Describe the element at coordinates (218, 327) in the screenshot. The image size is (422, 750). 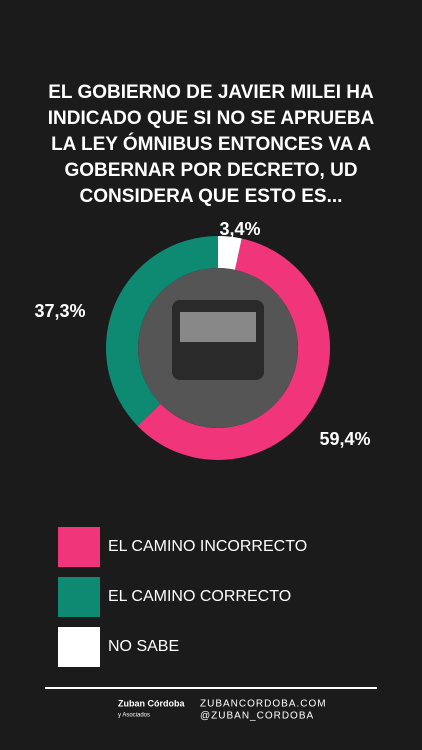
I see `bus-window` at that location.